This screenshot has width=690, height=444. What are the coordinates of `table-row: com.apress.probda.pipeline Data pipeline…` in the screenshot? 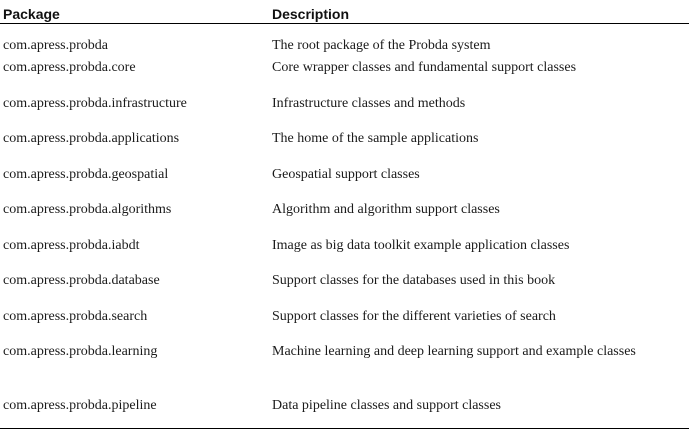 It's located at (344, 410).